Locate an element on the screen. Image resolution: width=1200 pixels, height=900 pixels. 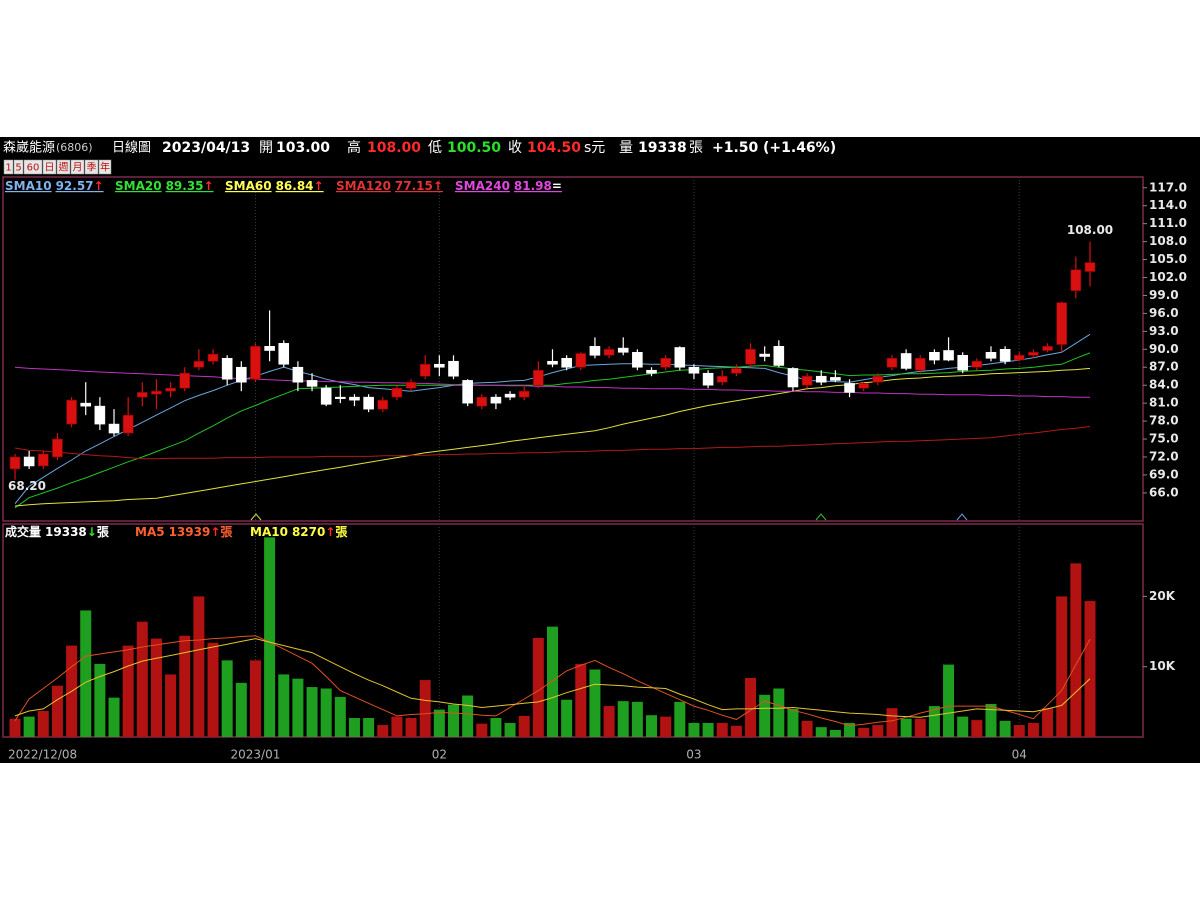
legend-part: SMA10 is located at coordinates (28, 186).